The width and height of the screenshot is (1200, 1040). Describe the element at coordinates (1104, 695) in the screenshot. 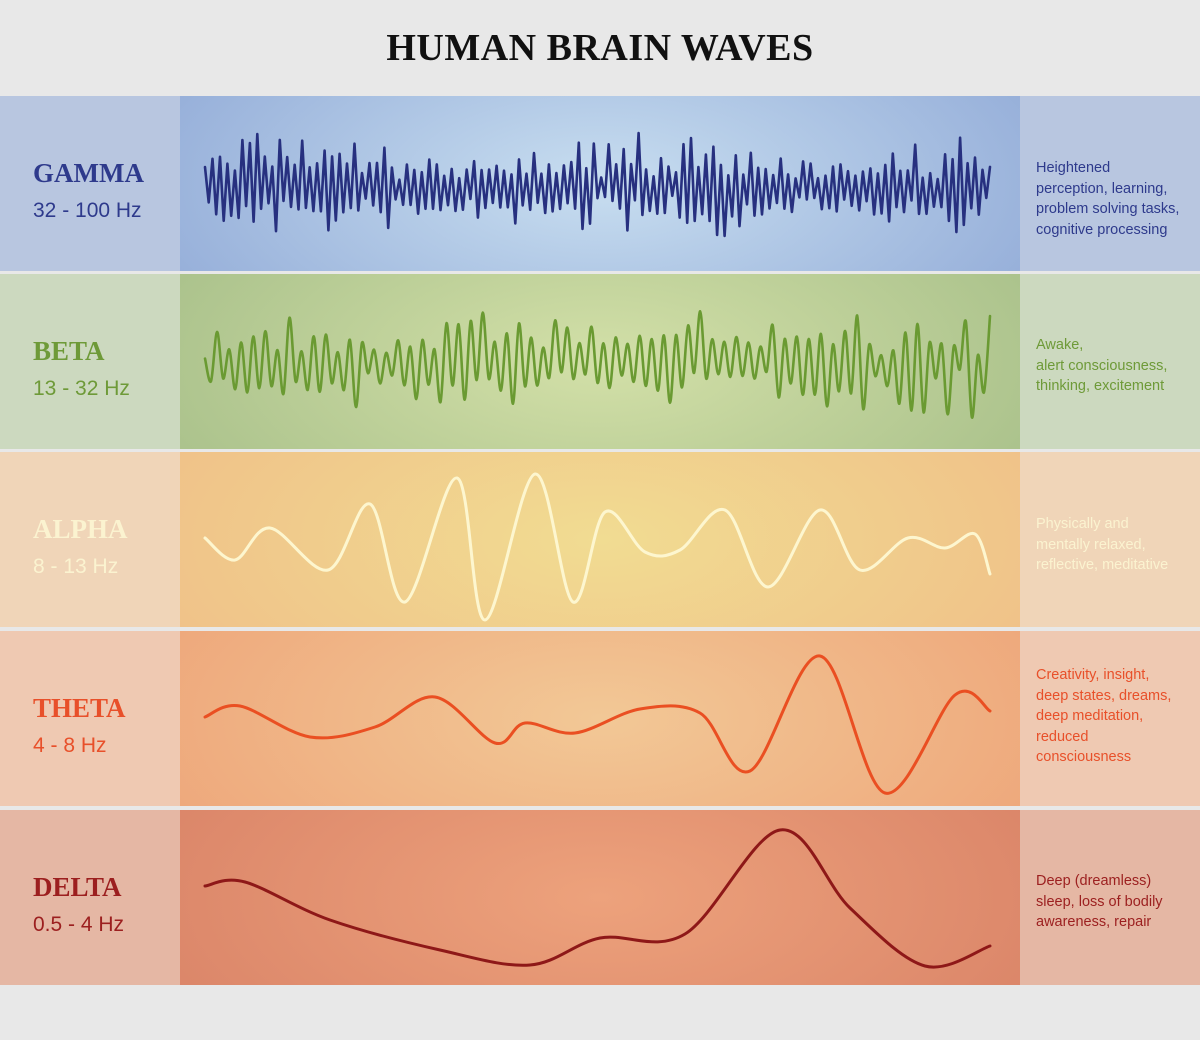

I see `description-line: deep states, dreams,` at that location.